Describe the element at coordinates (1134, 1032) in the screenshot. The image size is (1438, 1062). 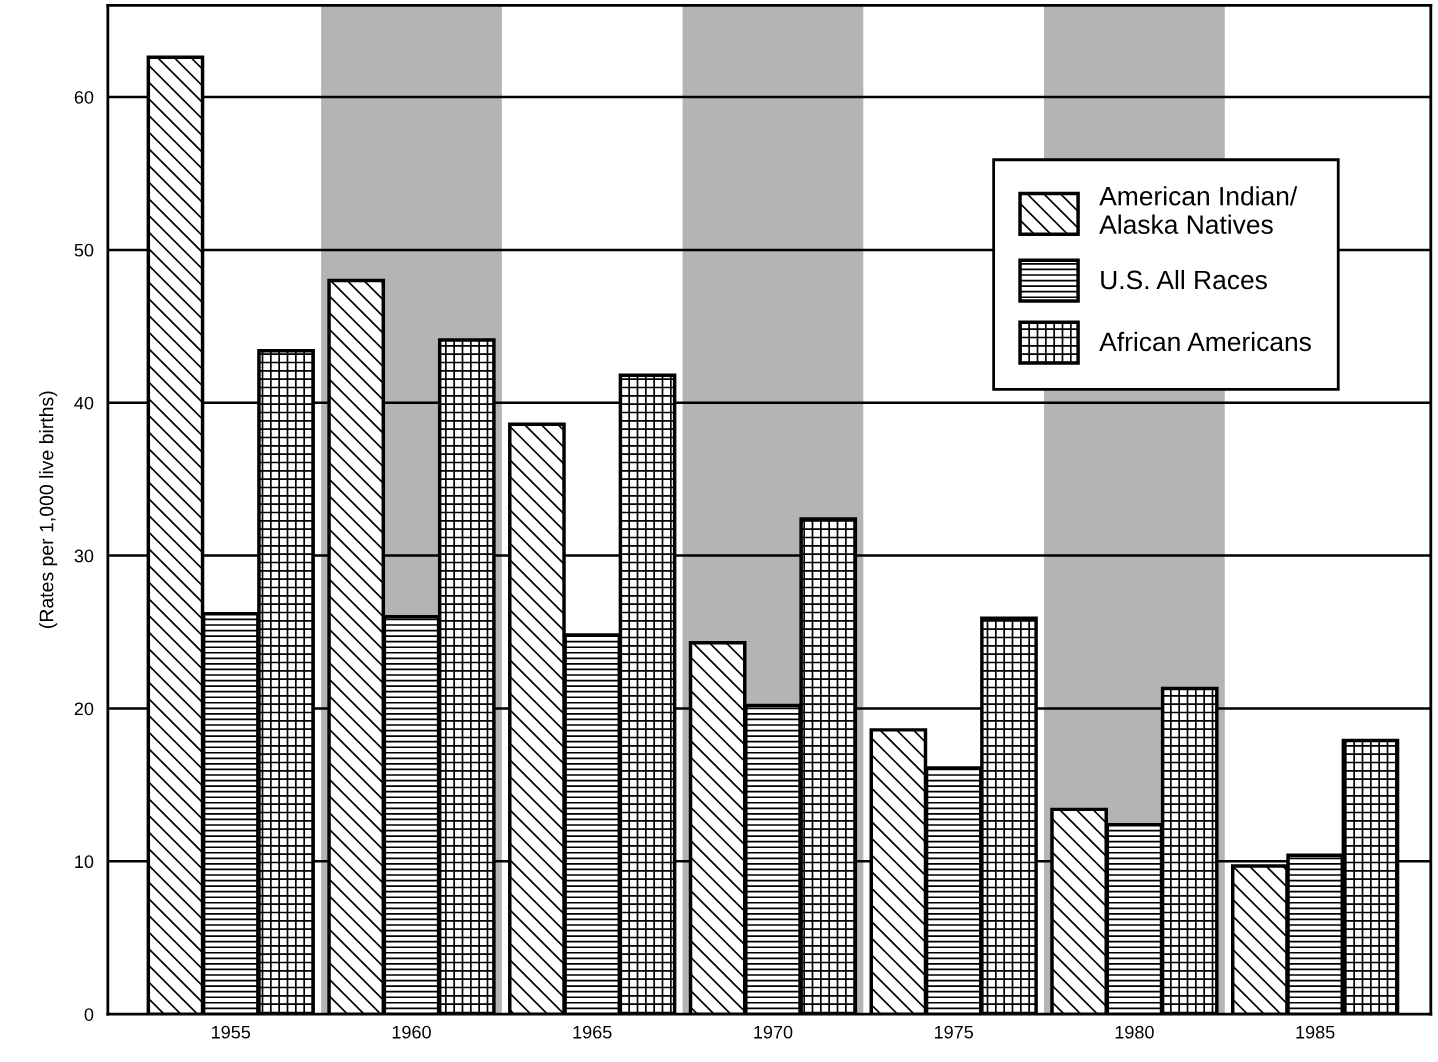
I see `x-tick-label: 1980` at that location.